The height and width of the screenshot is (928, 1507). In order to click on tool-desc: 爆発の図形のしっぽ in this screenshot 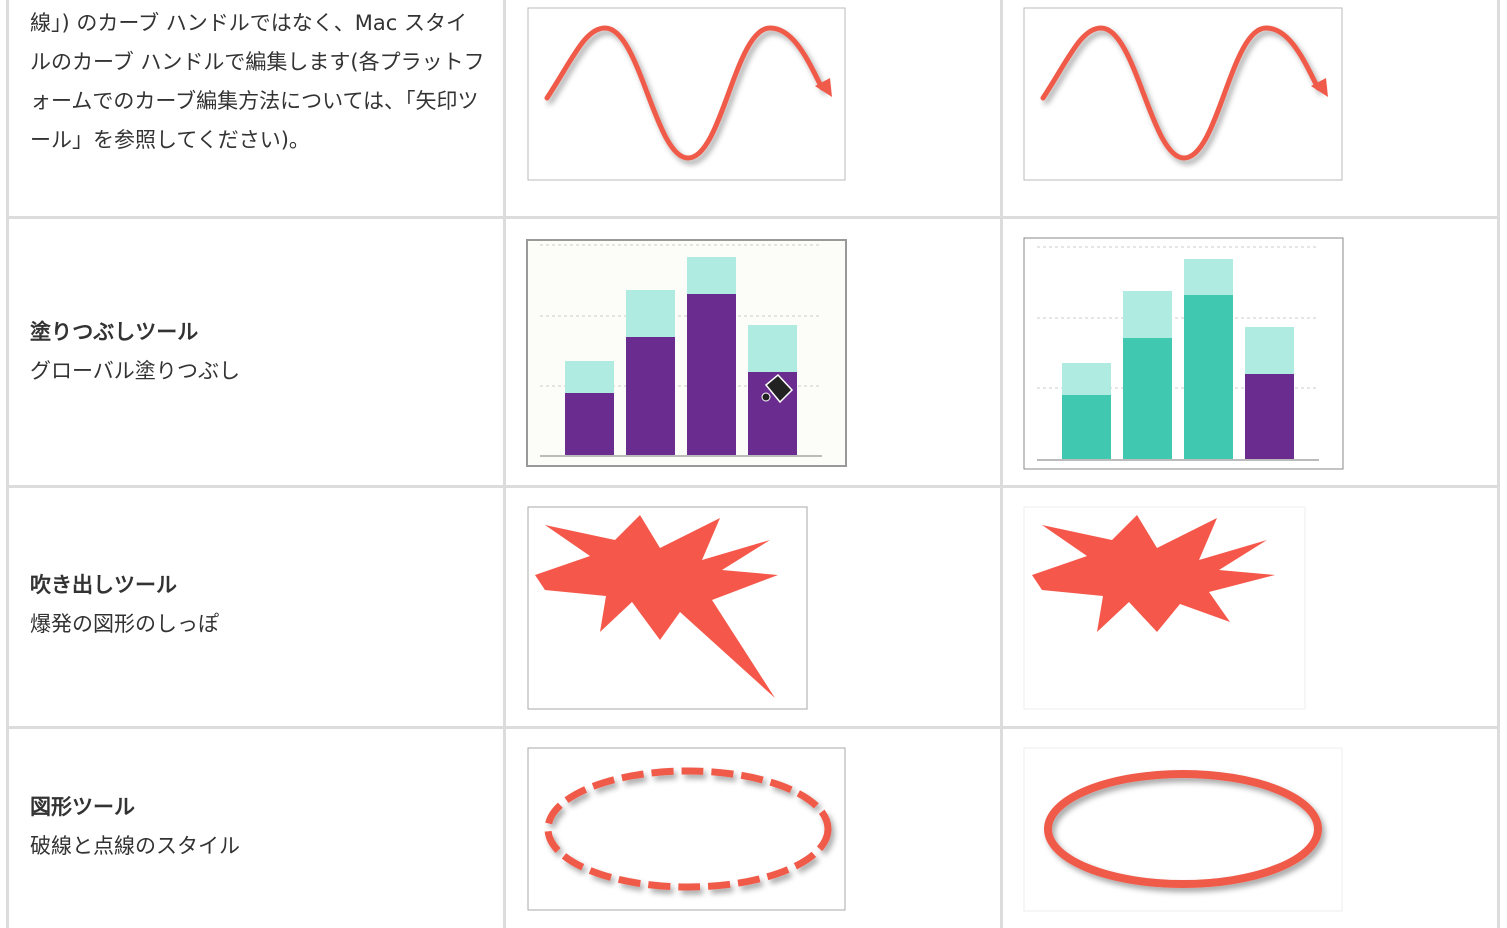, I will do `click(124, 624)`.